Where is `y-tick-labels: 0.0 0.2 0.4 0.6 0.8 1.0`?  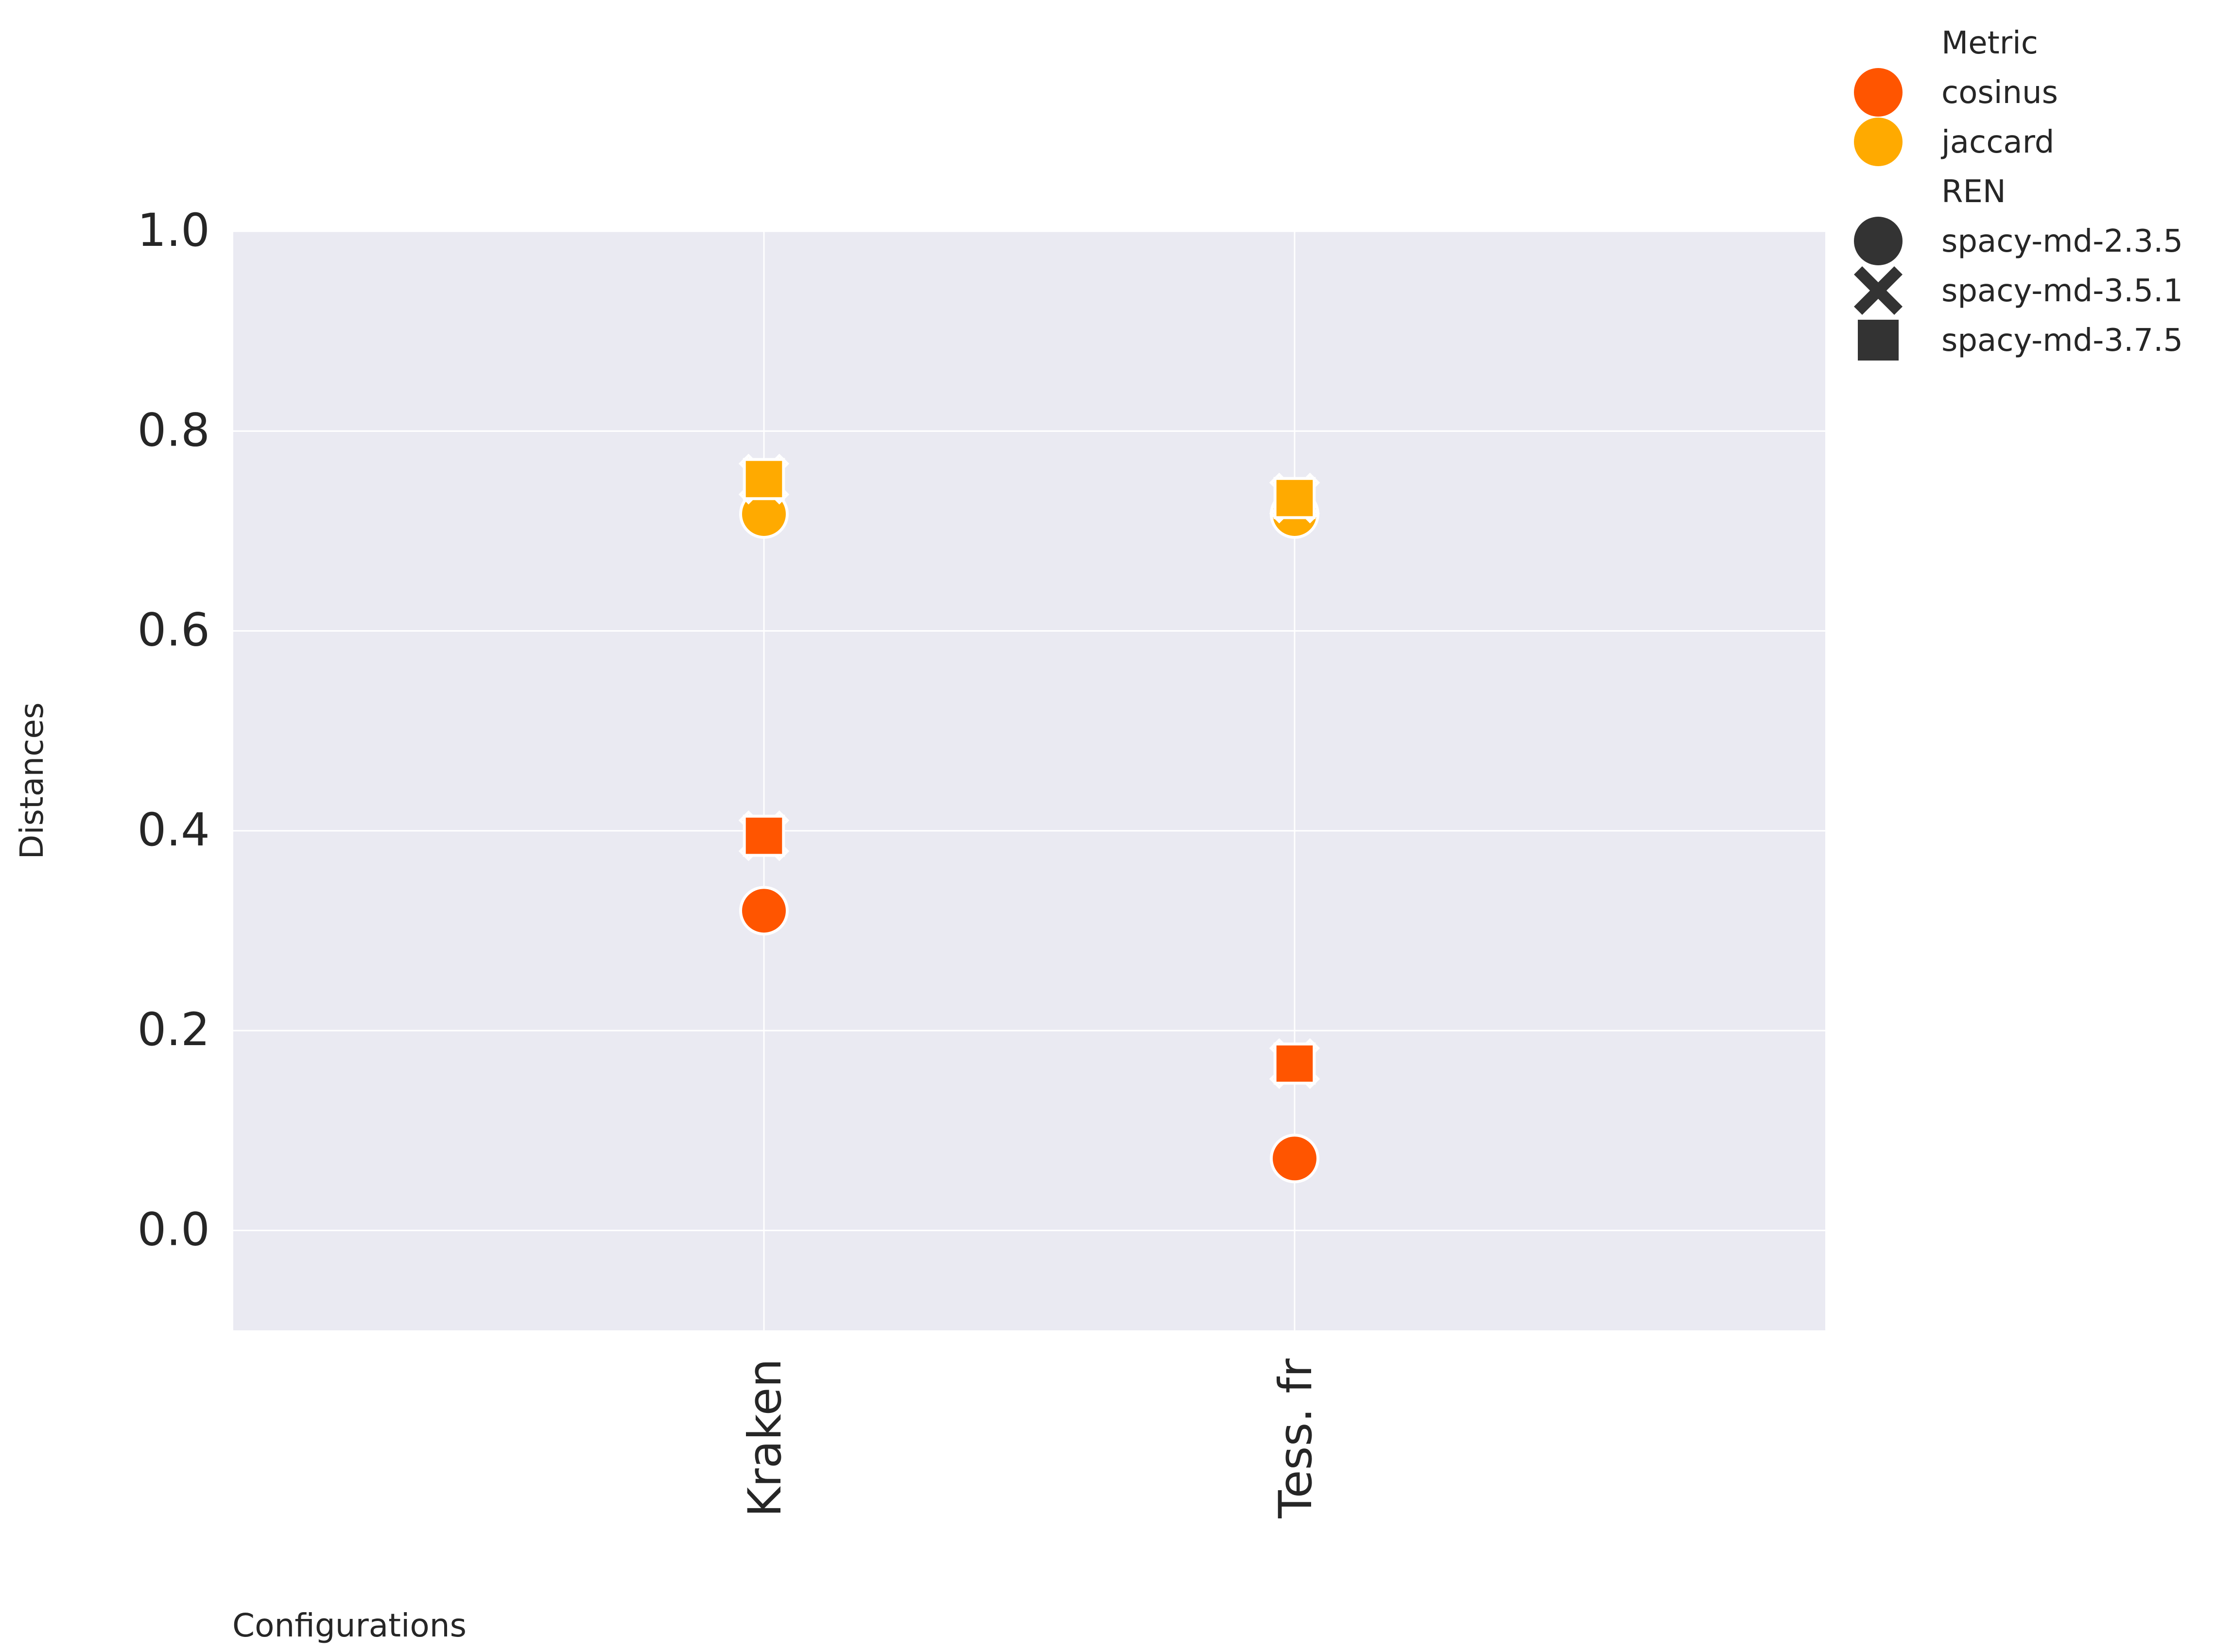 y-tick-labels: 0.0 0.2 0.4 0.6 0.8 1.0 is located at coordinates (174, 730).